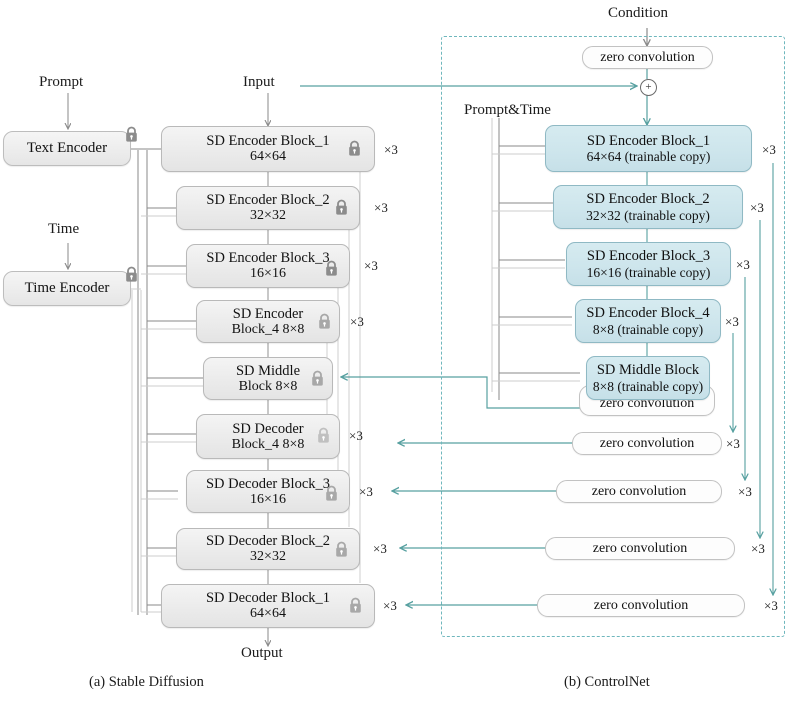 This screenshot has height=702, width=795. I want to click on sd-middle-block: SD Middle Block 8×8, so click(268, 378).